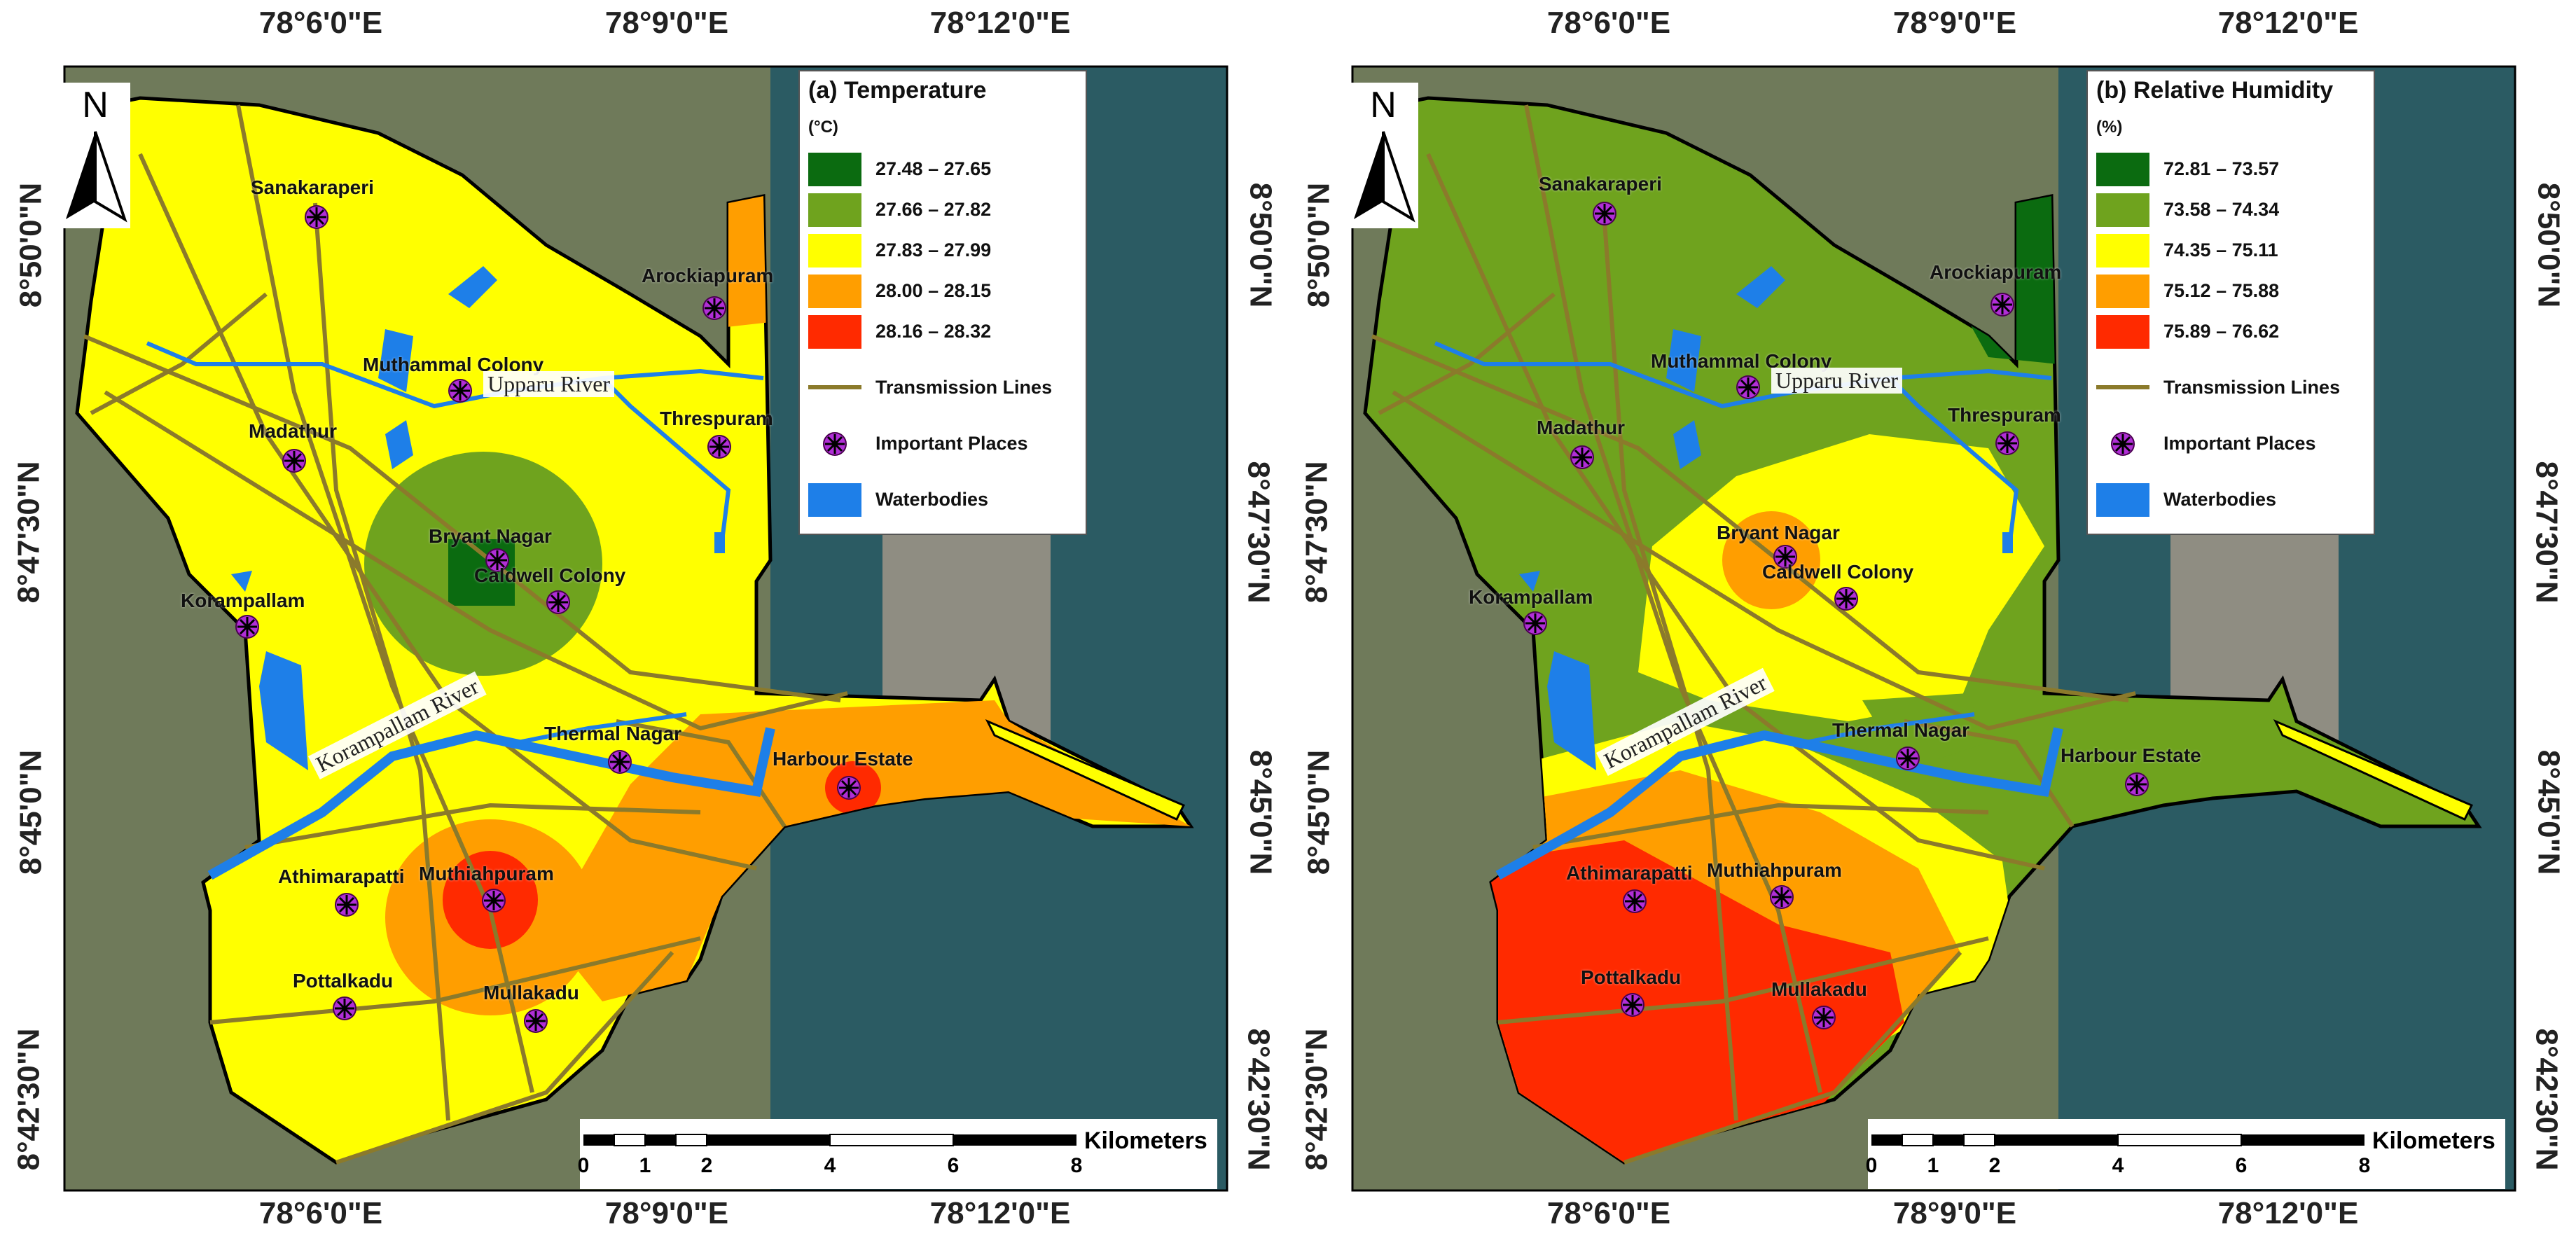  What do you see at coordinates (934, 209) in the screenshot?
I see `legend-class-label: 27.66 – 27.82` at bounding box center [934, 209].